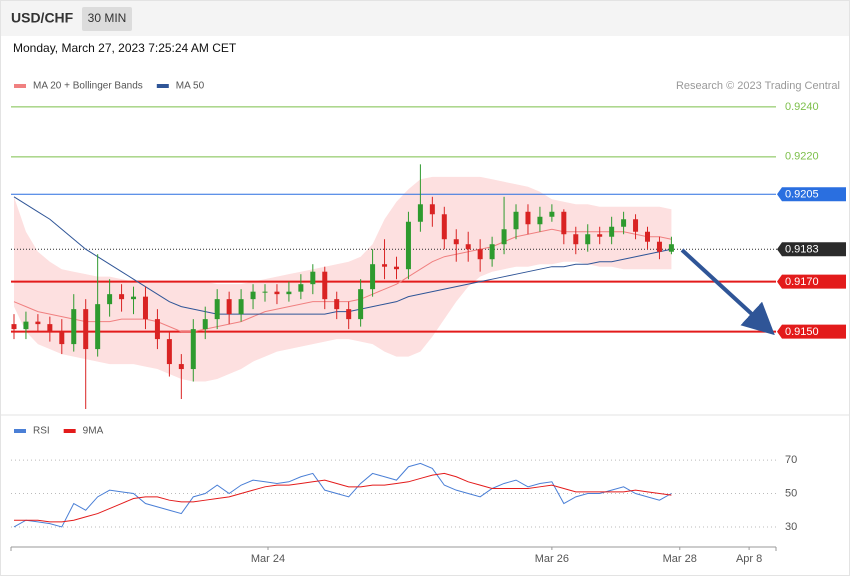 This screenshot has height=576, width=850. Describe the element at coordinates (41, 431) in the screenshot. I see `legend-label: RSI` at that location.